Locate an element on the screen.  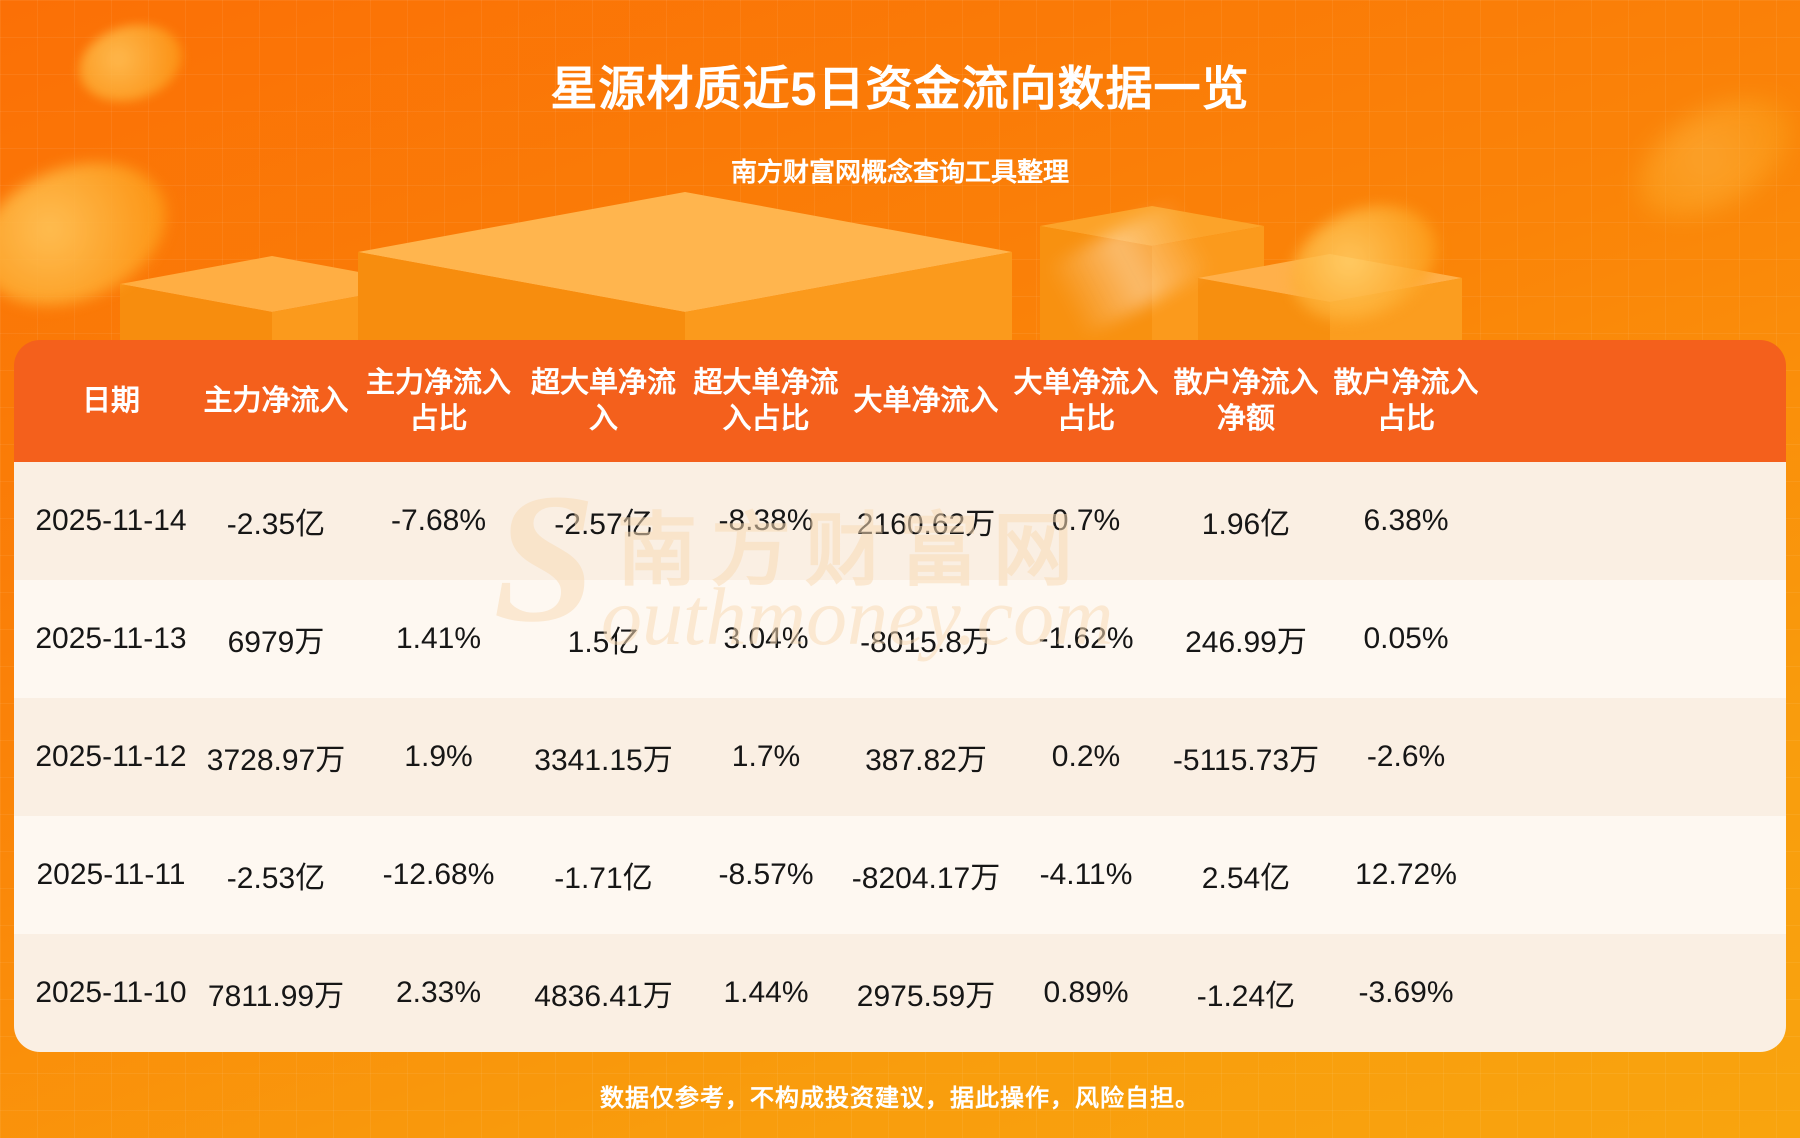
cell-large-net-inflow-ratio: -4.11% is located at coordinates (1086, 874).